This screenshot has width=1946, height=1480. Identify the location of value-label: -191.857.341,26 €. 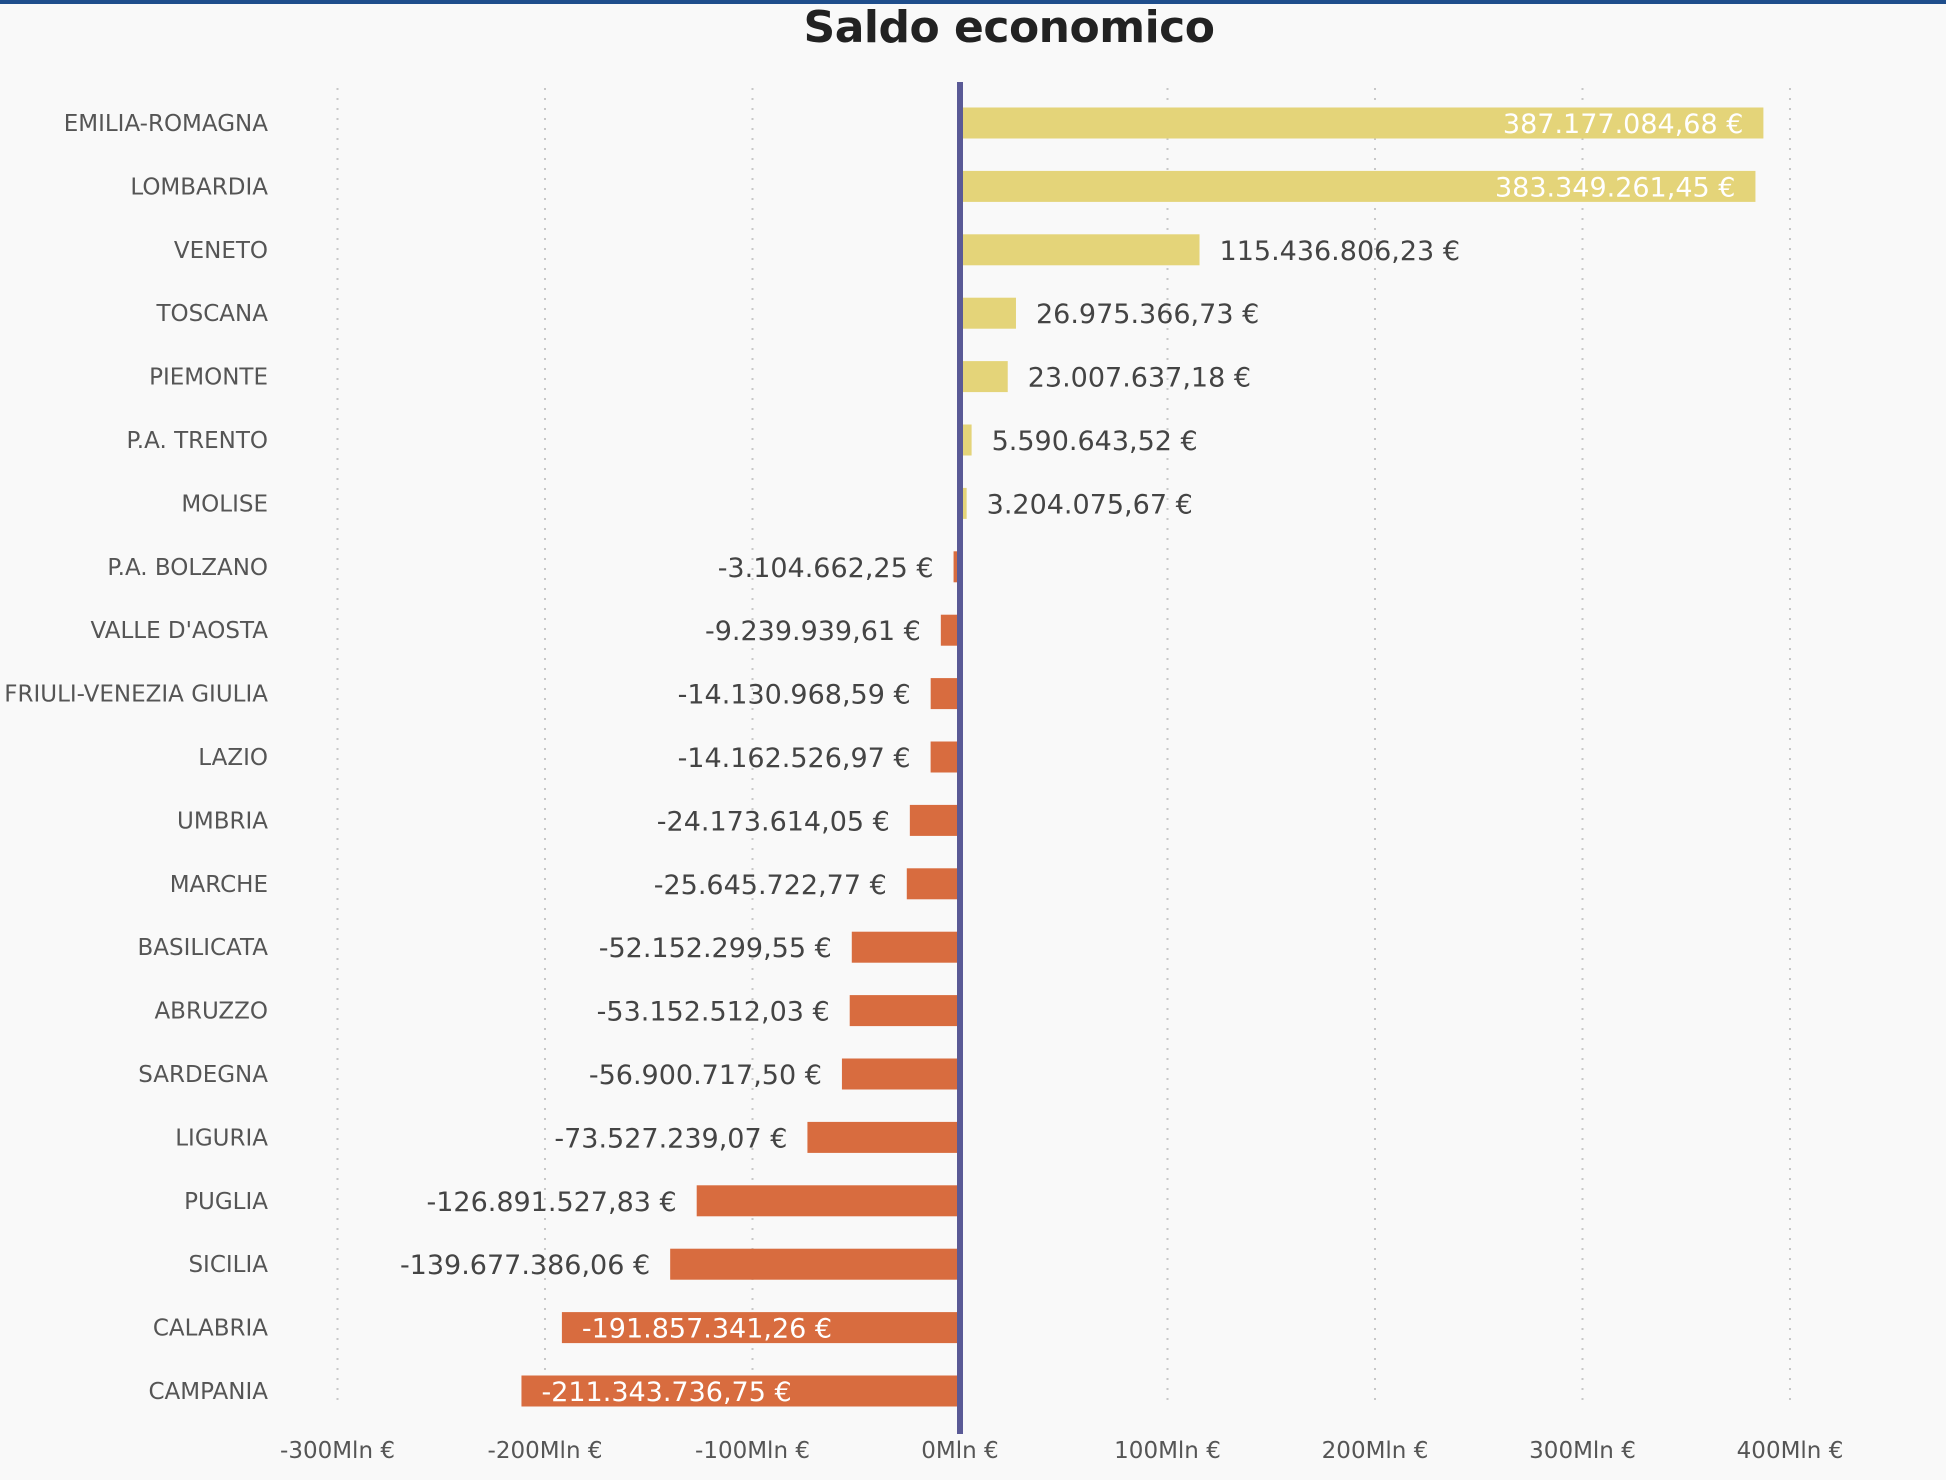
(707, 1329).